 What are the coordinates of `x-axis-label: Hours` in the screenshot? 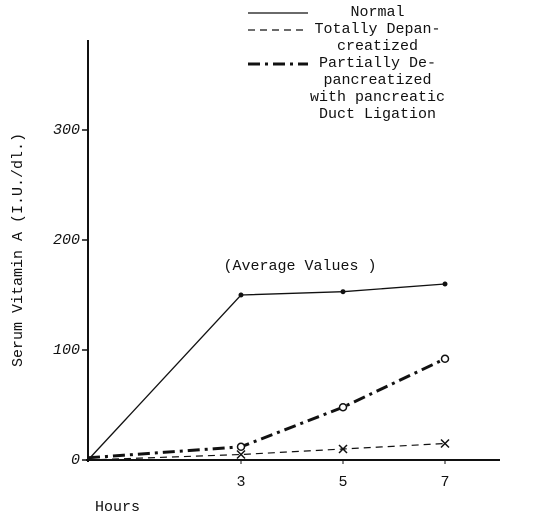 It's located at (117, 507).